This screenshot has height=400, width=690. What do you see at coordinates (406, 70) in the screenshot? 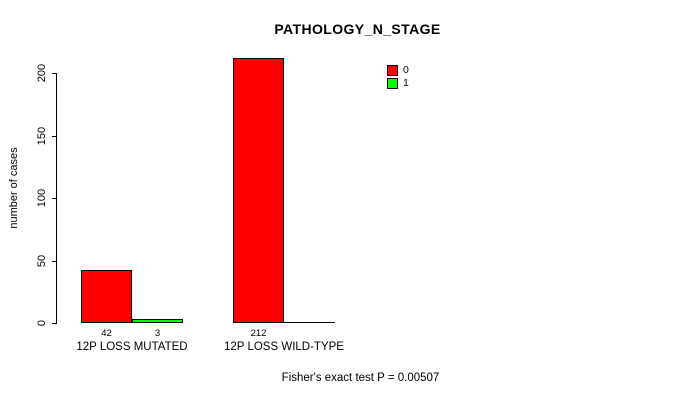
I see `legend-label: 0` at bounding box center [406, 70].